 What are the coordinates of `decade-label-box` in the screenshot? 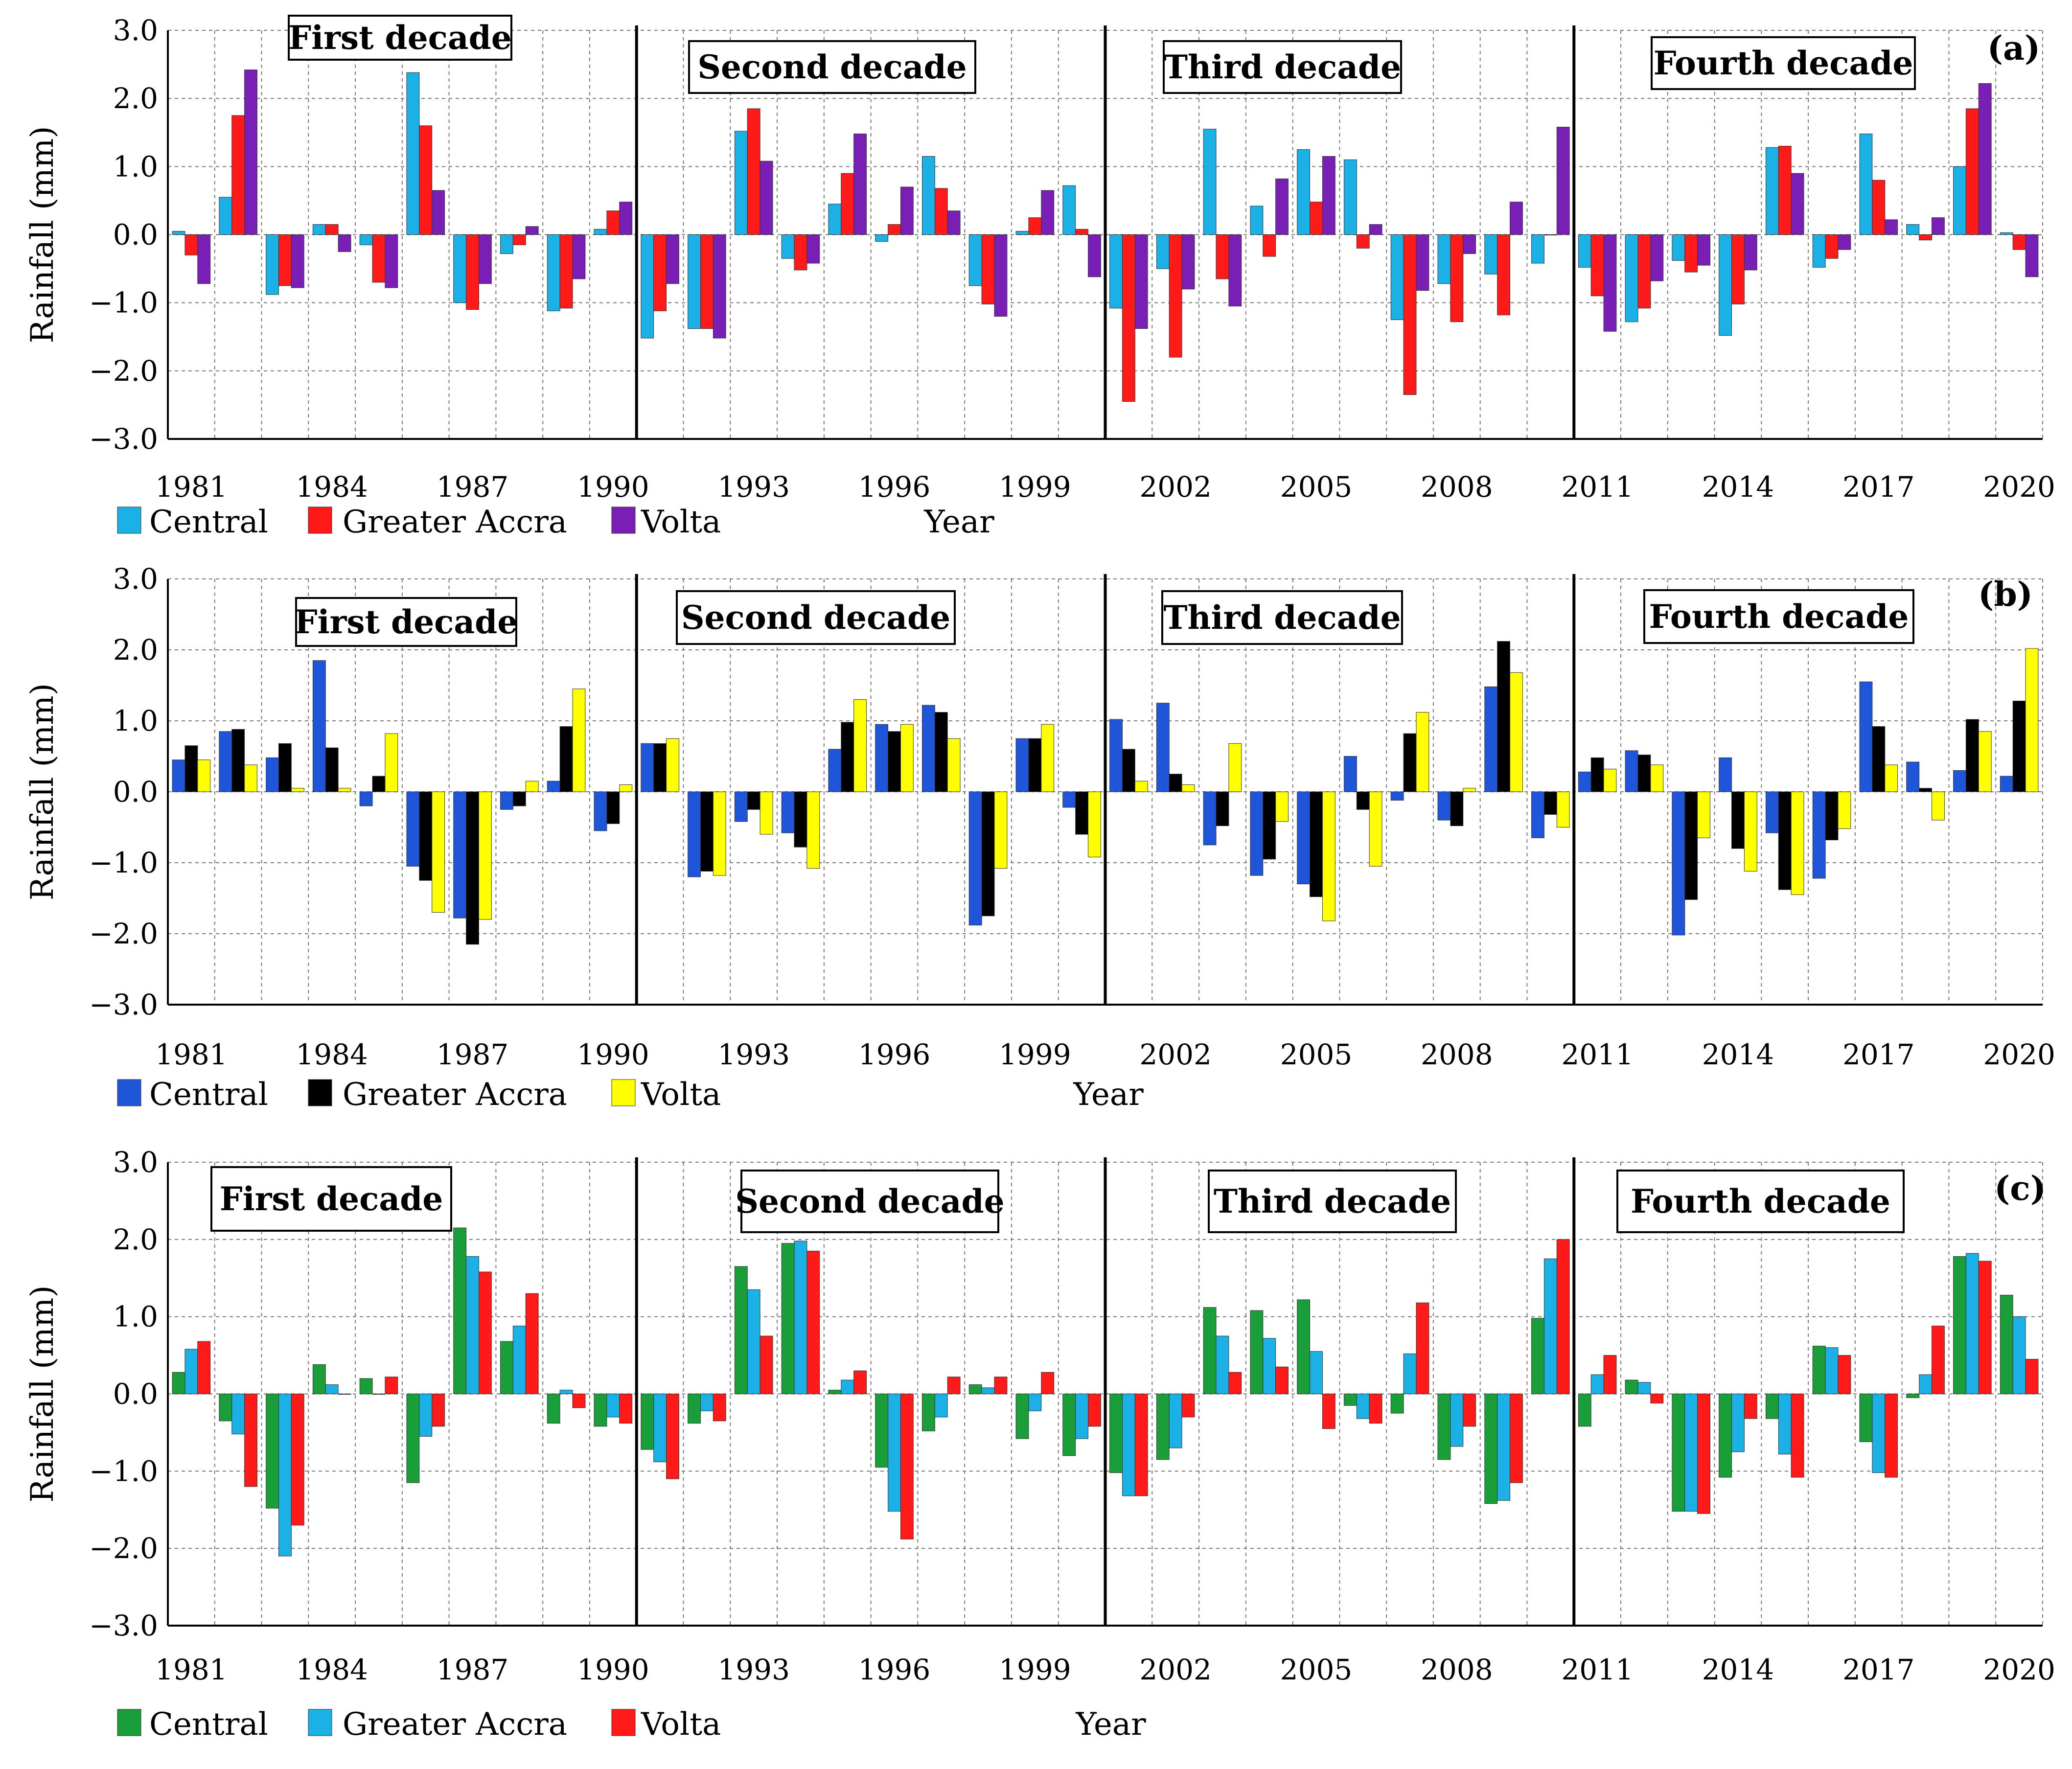 It's located at (406, 622).